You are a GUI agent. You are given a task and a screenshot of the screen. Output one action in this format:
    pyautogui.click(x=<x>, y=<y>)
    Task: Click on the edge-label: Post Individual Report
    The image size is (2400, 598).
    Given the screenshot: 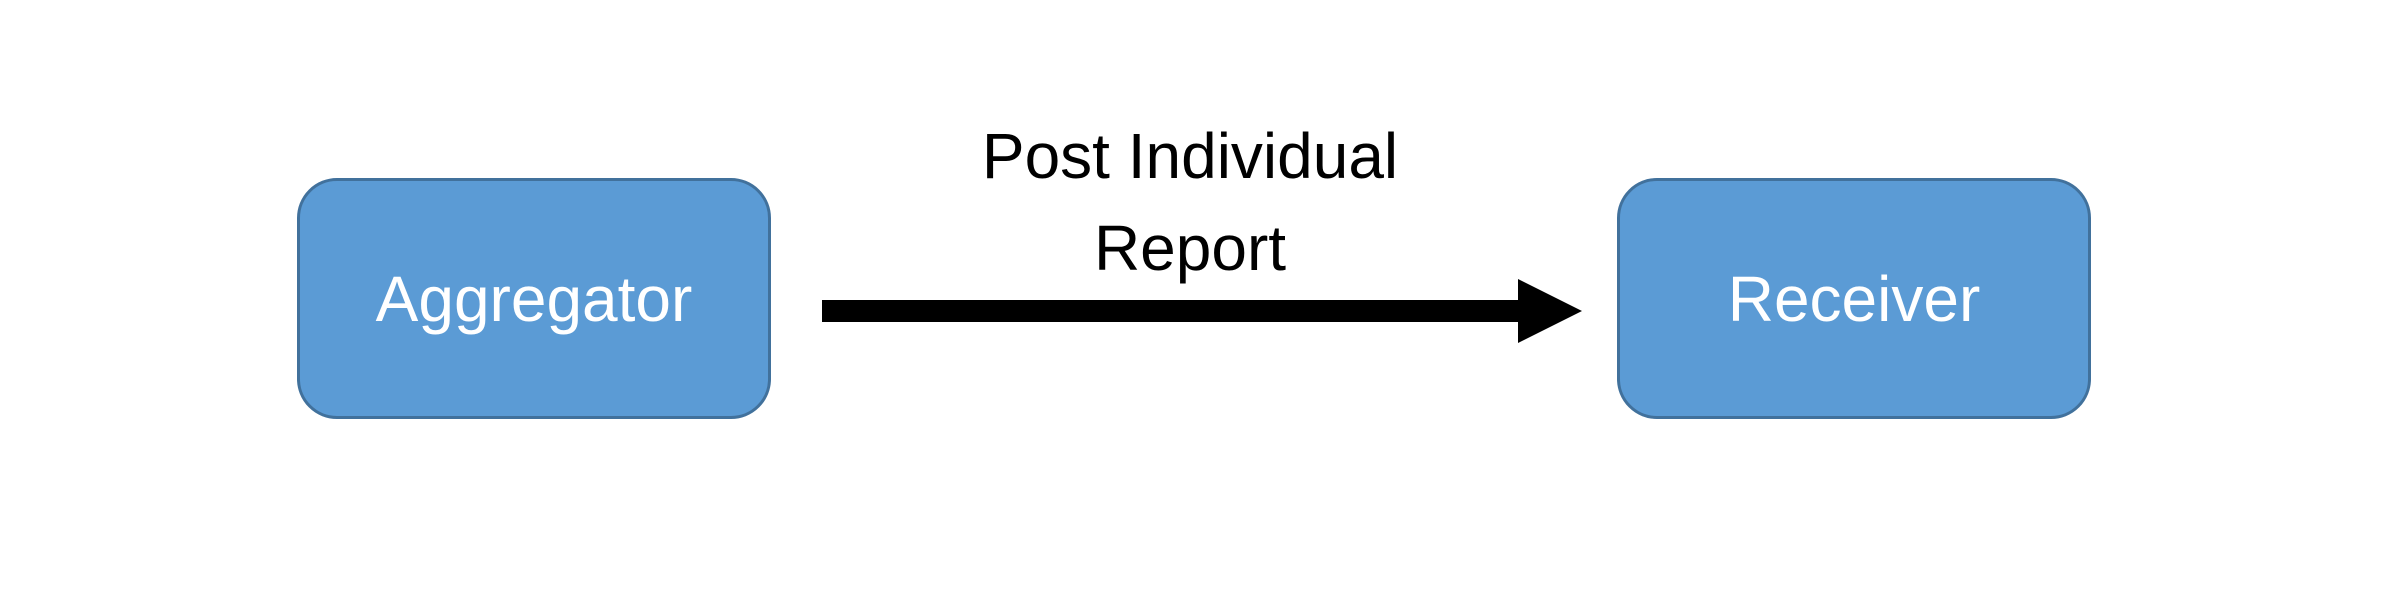 What is the action you would take?
    pyautogui.click(x=1190, y=202)
    